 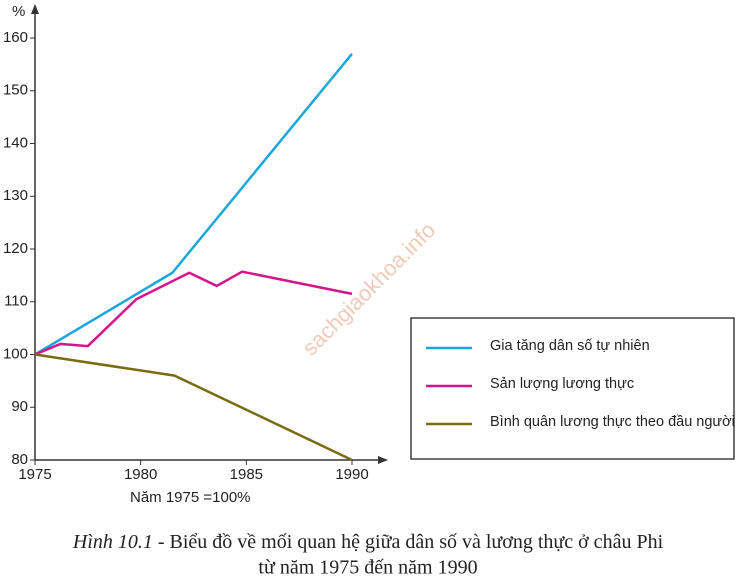 What do you see at coordinates (570, 346) in the screenshot?
I see `legend-label: Gia tăng dân số tự nhiên` at bounding box center [570, 346].